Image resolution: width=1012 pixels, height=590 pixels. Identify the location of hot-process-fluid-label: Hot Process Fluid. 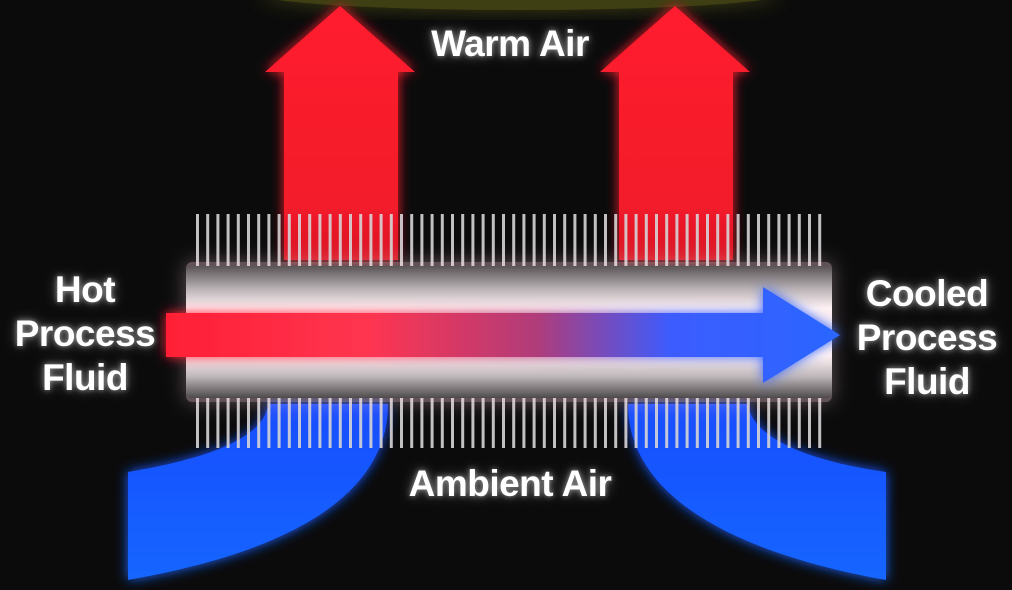
(85, 334).